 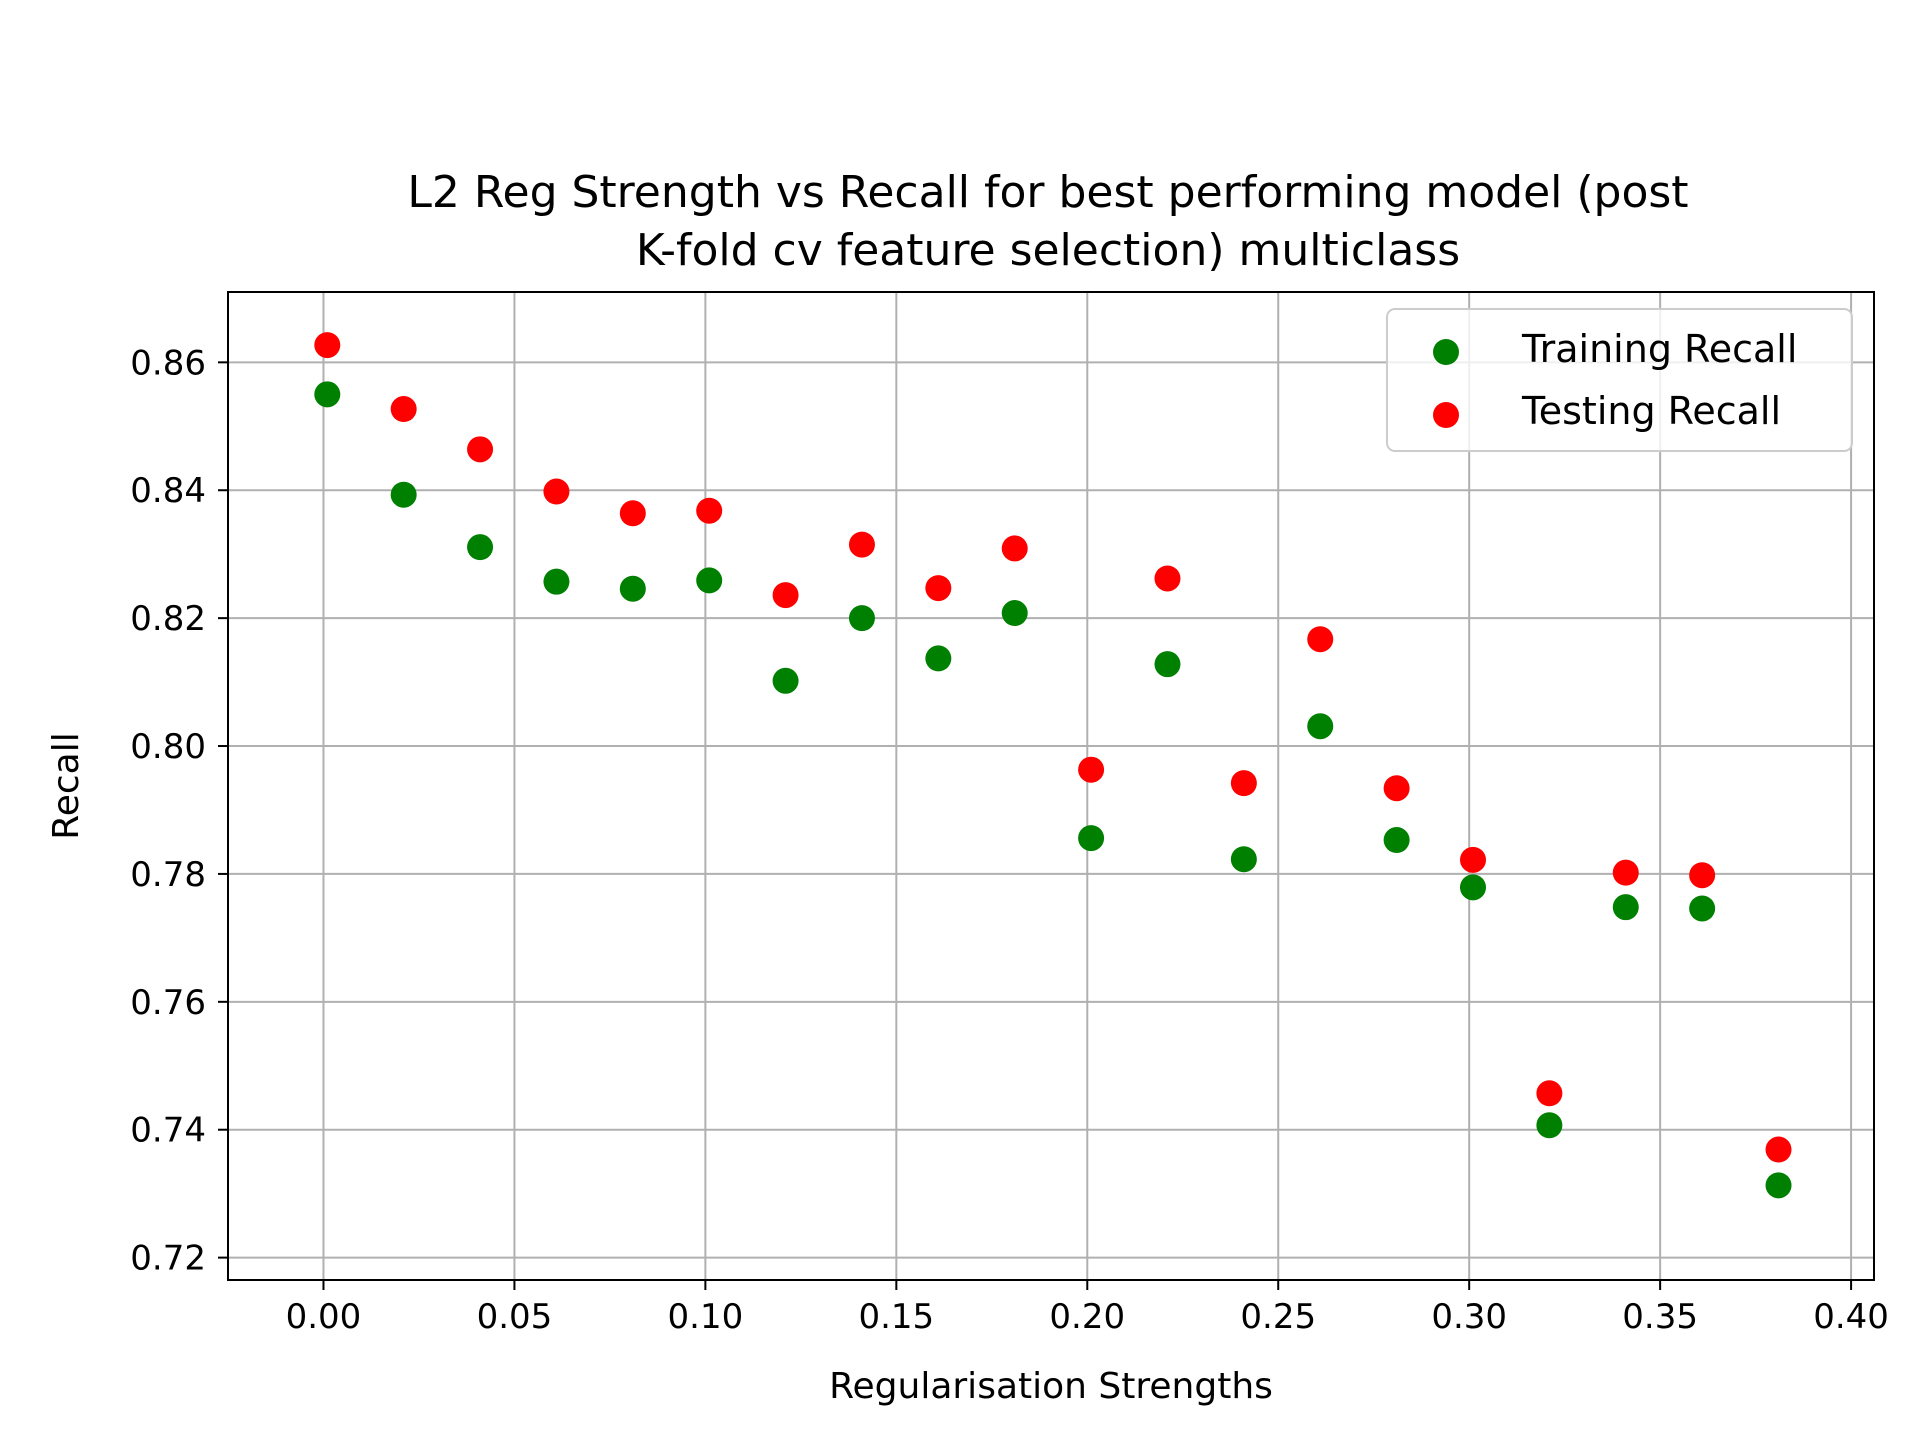 What do you see at coordinates (1048, 250) in the screenshot?
I see `chart-title-line-2: K-fold cv feature selection) multiclass` at bounding box center [1048, 250].